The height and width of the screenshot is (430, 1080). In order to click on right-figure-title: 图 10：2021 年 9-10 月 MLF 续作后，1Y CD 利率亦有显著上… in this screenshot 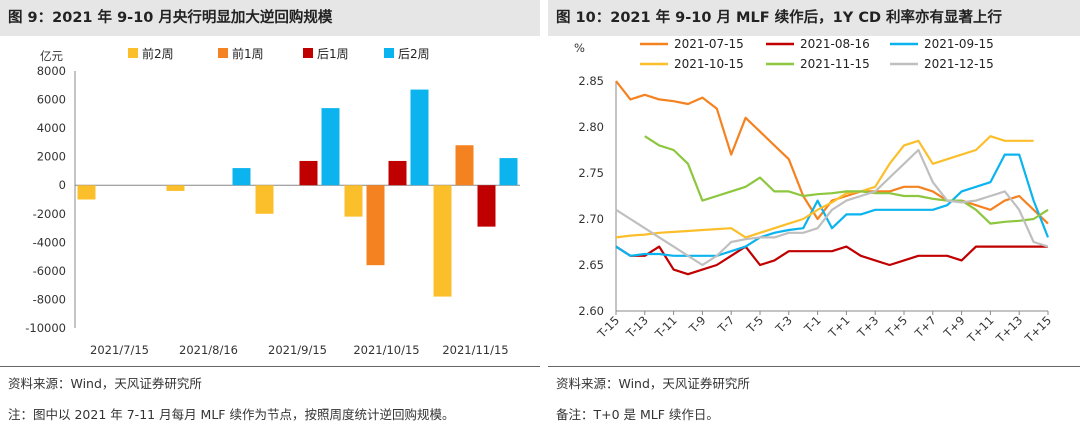, I will do `click(814, 18)`.